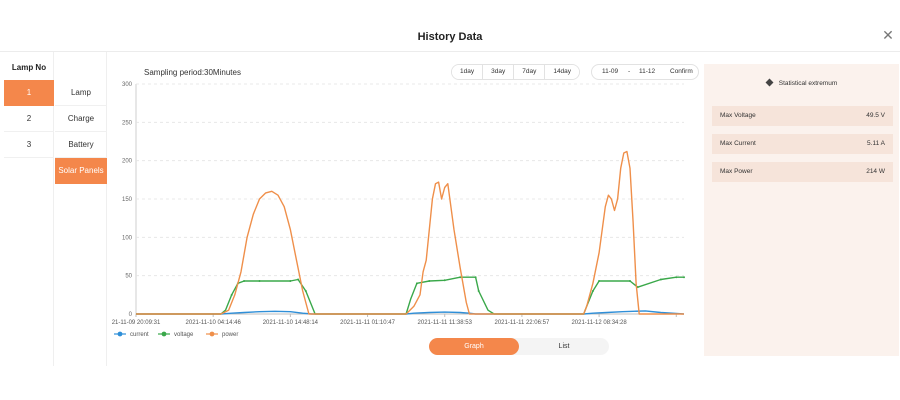  What do you see at coordinates (29, 145) in the screenshot?
I see `lamp-item-3: 3` at bounding box center [29, 145].